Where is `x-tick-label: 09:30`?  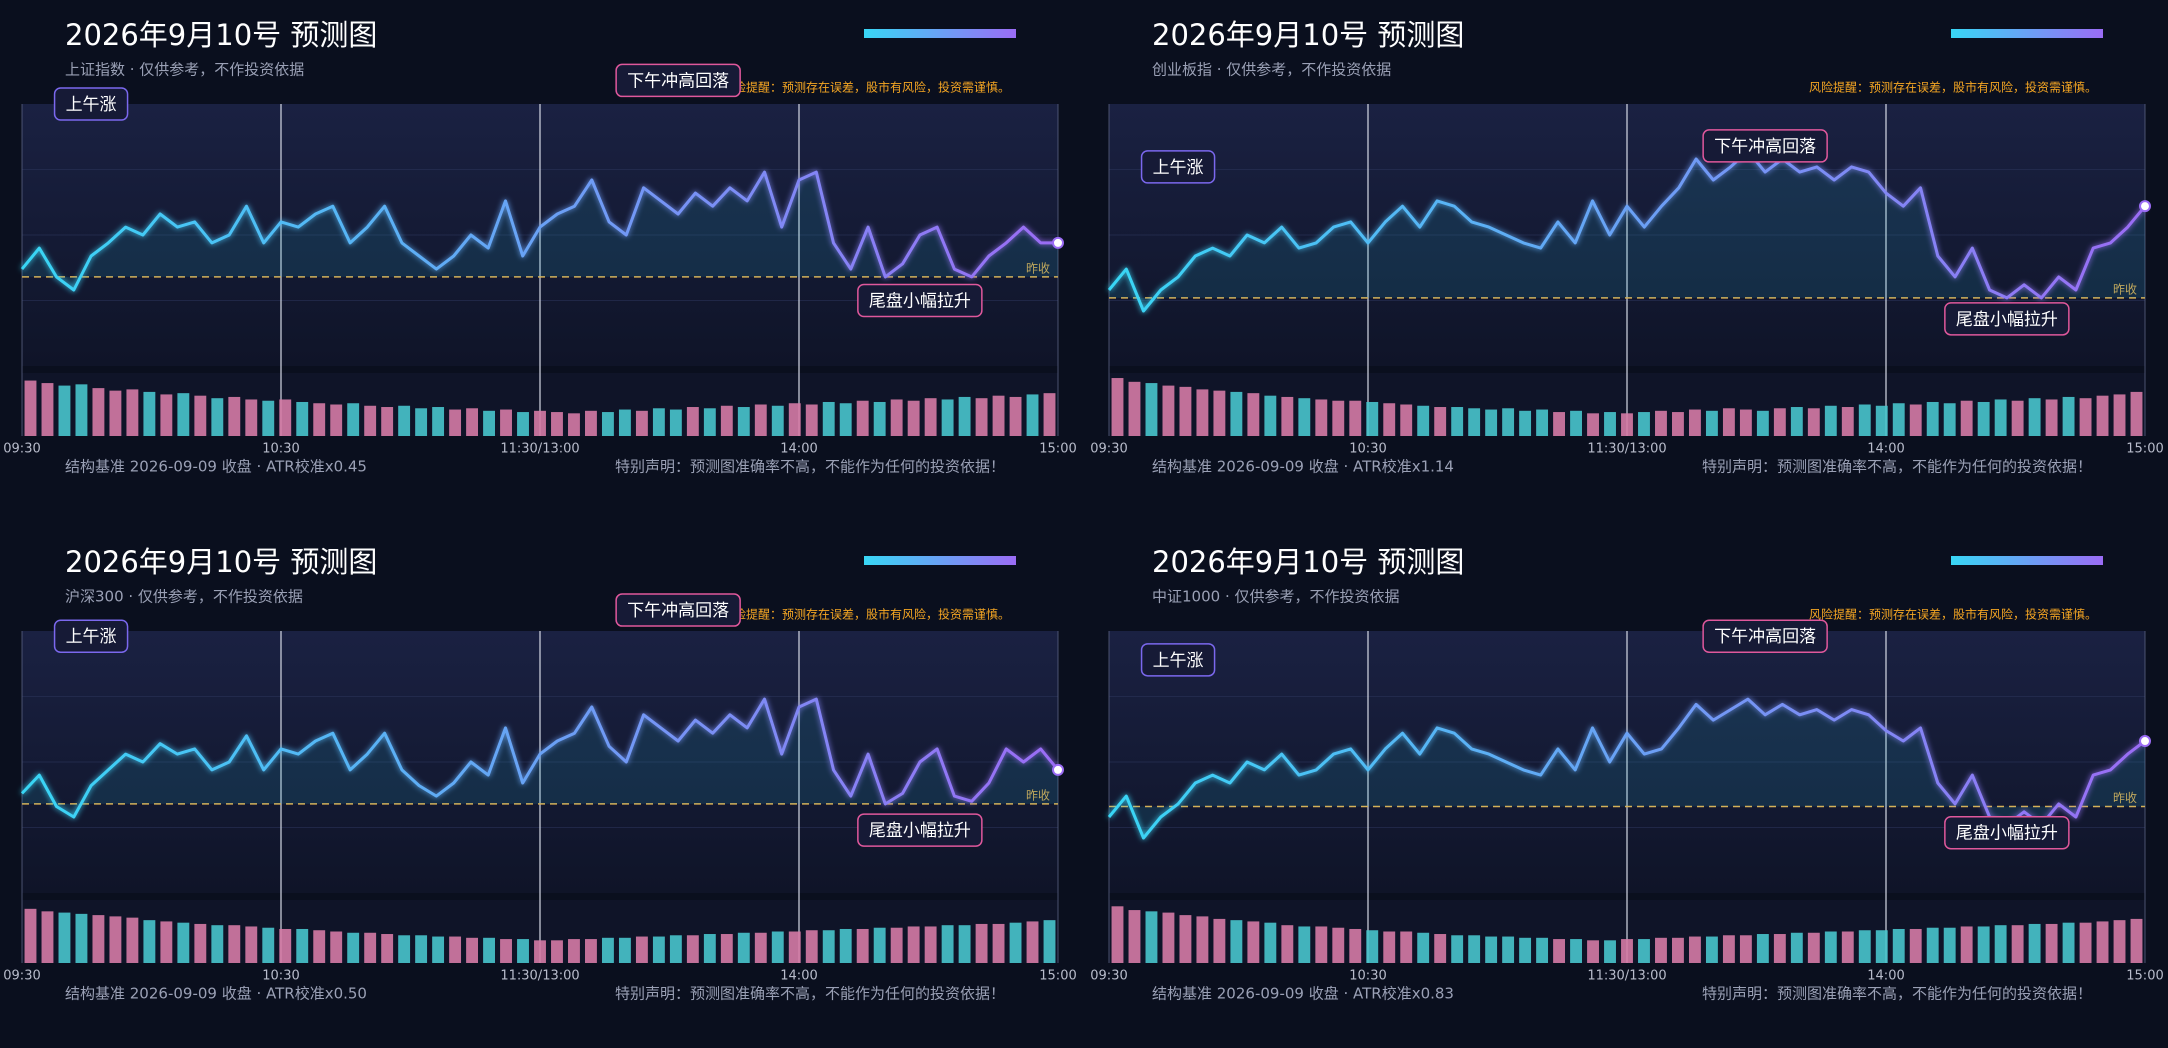
x-tick-label: 09:30 is located at coordinates (21, 449).